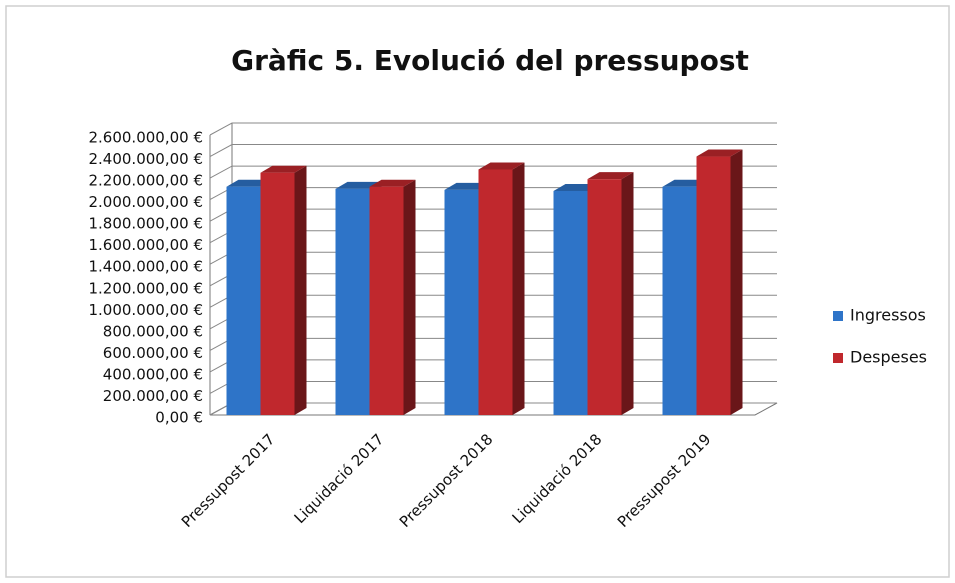 The height and width of the screenshot is (583, 955). What do you see at coordinates (145, 245) in the screenshot?
I see `y-tick-label: 1.600.000,00 €` at bounding box center [145, 245].